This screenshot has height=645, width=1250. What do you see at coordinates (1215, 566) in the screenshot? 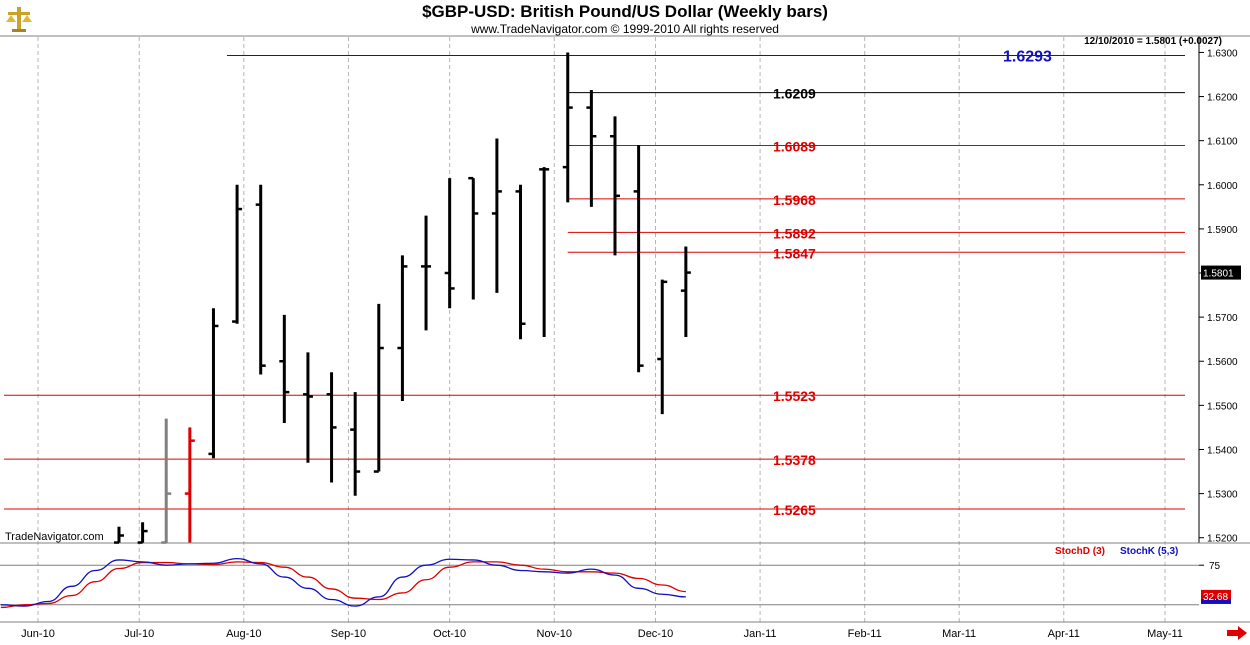
I see `stoch-tick-label: 75` at bounding box center [1215, 566].